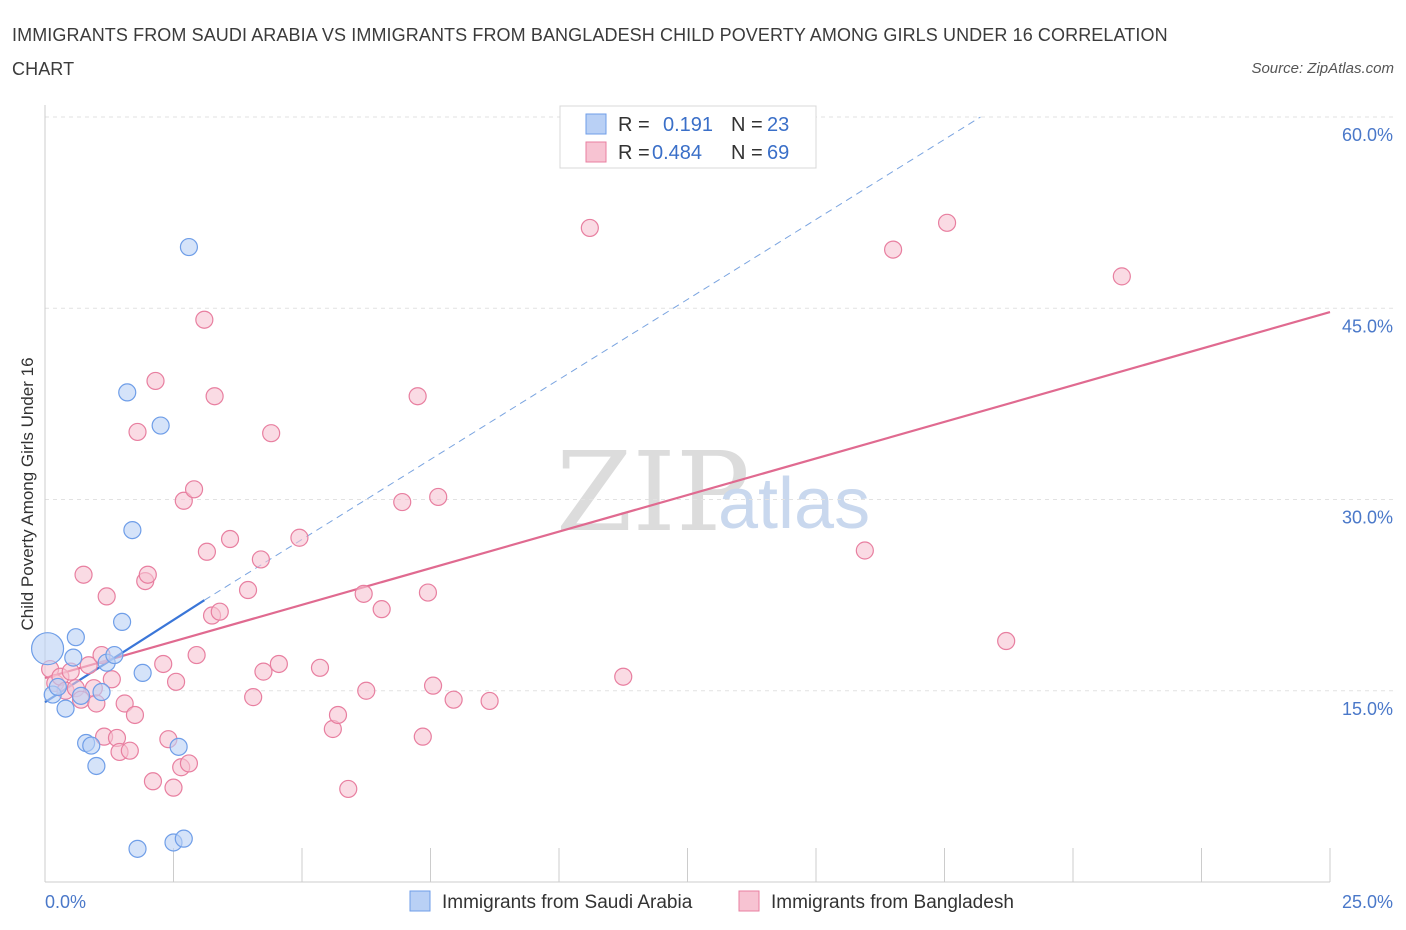  What do you see at coordinates (688, 125) in the screenshot?
I see `legend-r-value-1: 0.191` at bounding box center [688, 125].